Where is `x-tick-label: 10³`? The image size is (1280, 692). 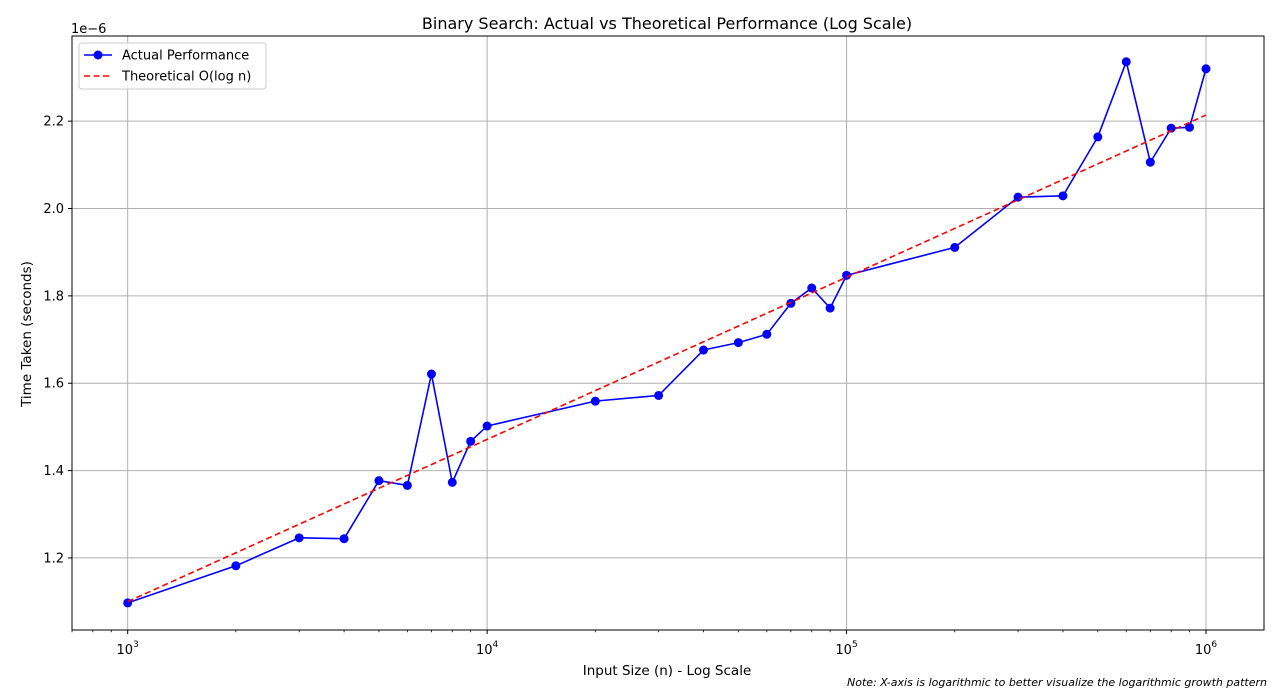 x-tick-label: 10³ is located at coordinates (128, 649).